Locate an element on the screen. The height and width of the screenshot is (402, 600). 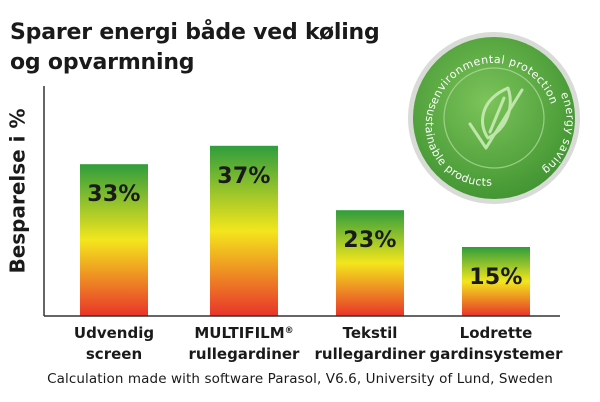
category-label-4: Lodrette gardinsystemer is located at coordinates (496, 344).